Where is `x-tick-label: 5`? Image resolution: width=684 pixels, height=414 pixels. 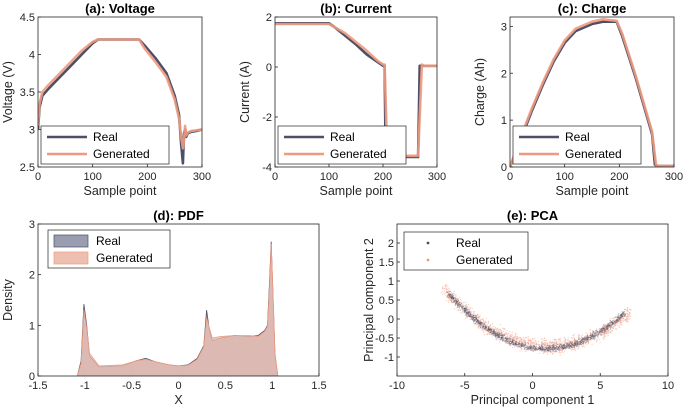 x-tick-label: 5 is located at coordinates (600, 386).